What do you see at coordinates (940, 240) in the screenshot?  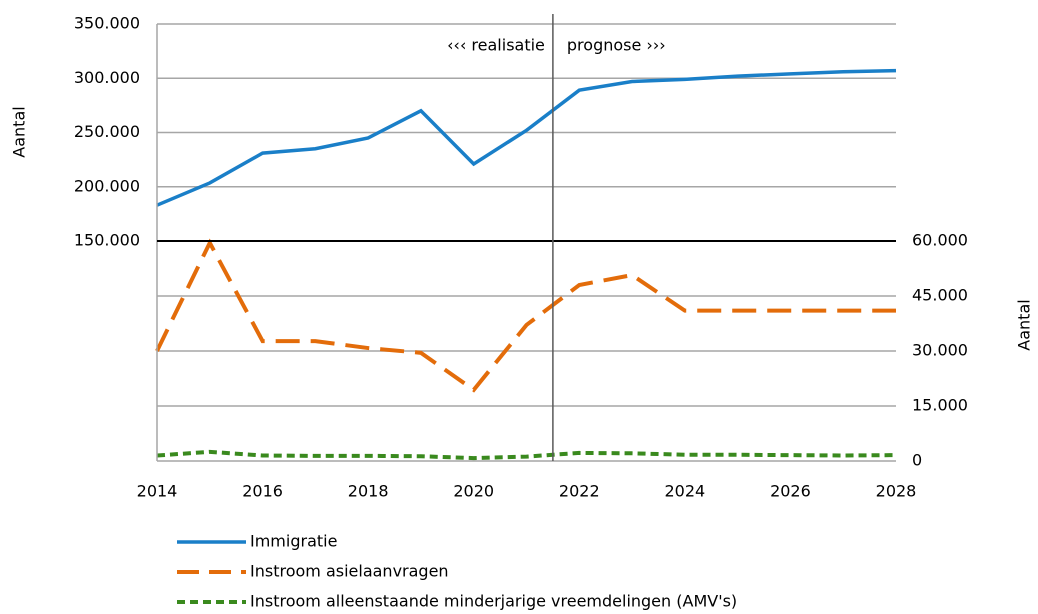 I see `y-tick-label: 60.000` at bounding box center [940, 240].